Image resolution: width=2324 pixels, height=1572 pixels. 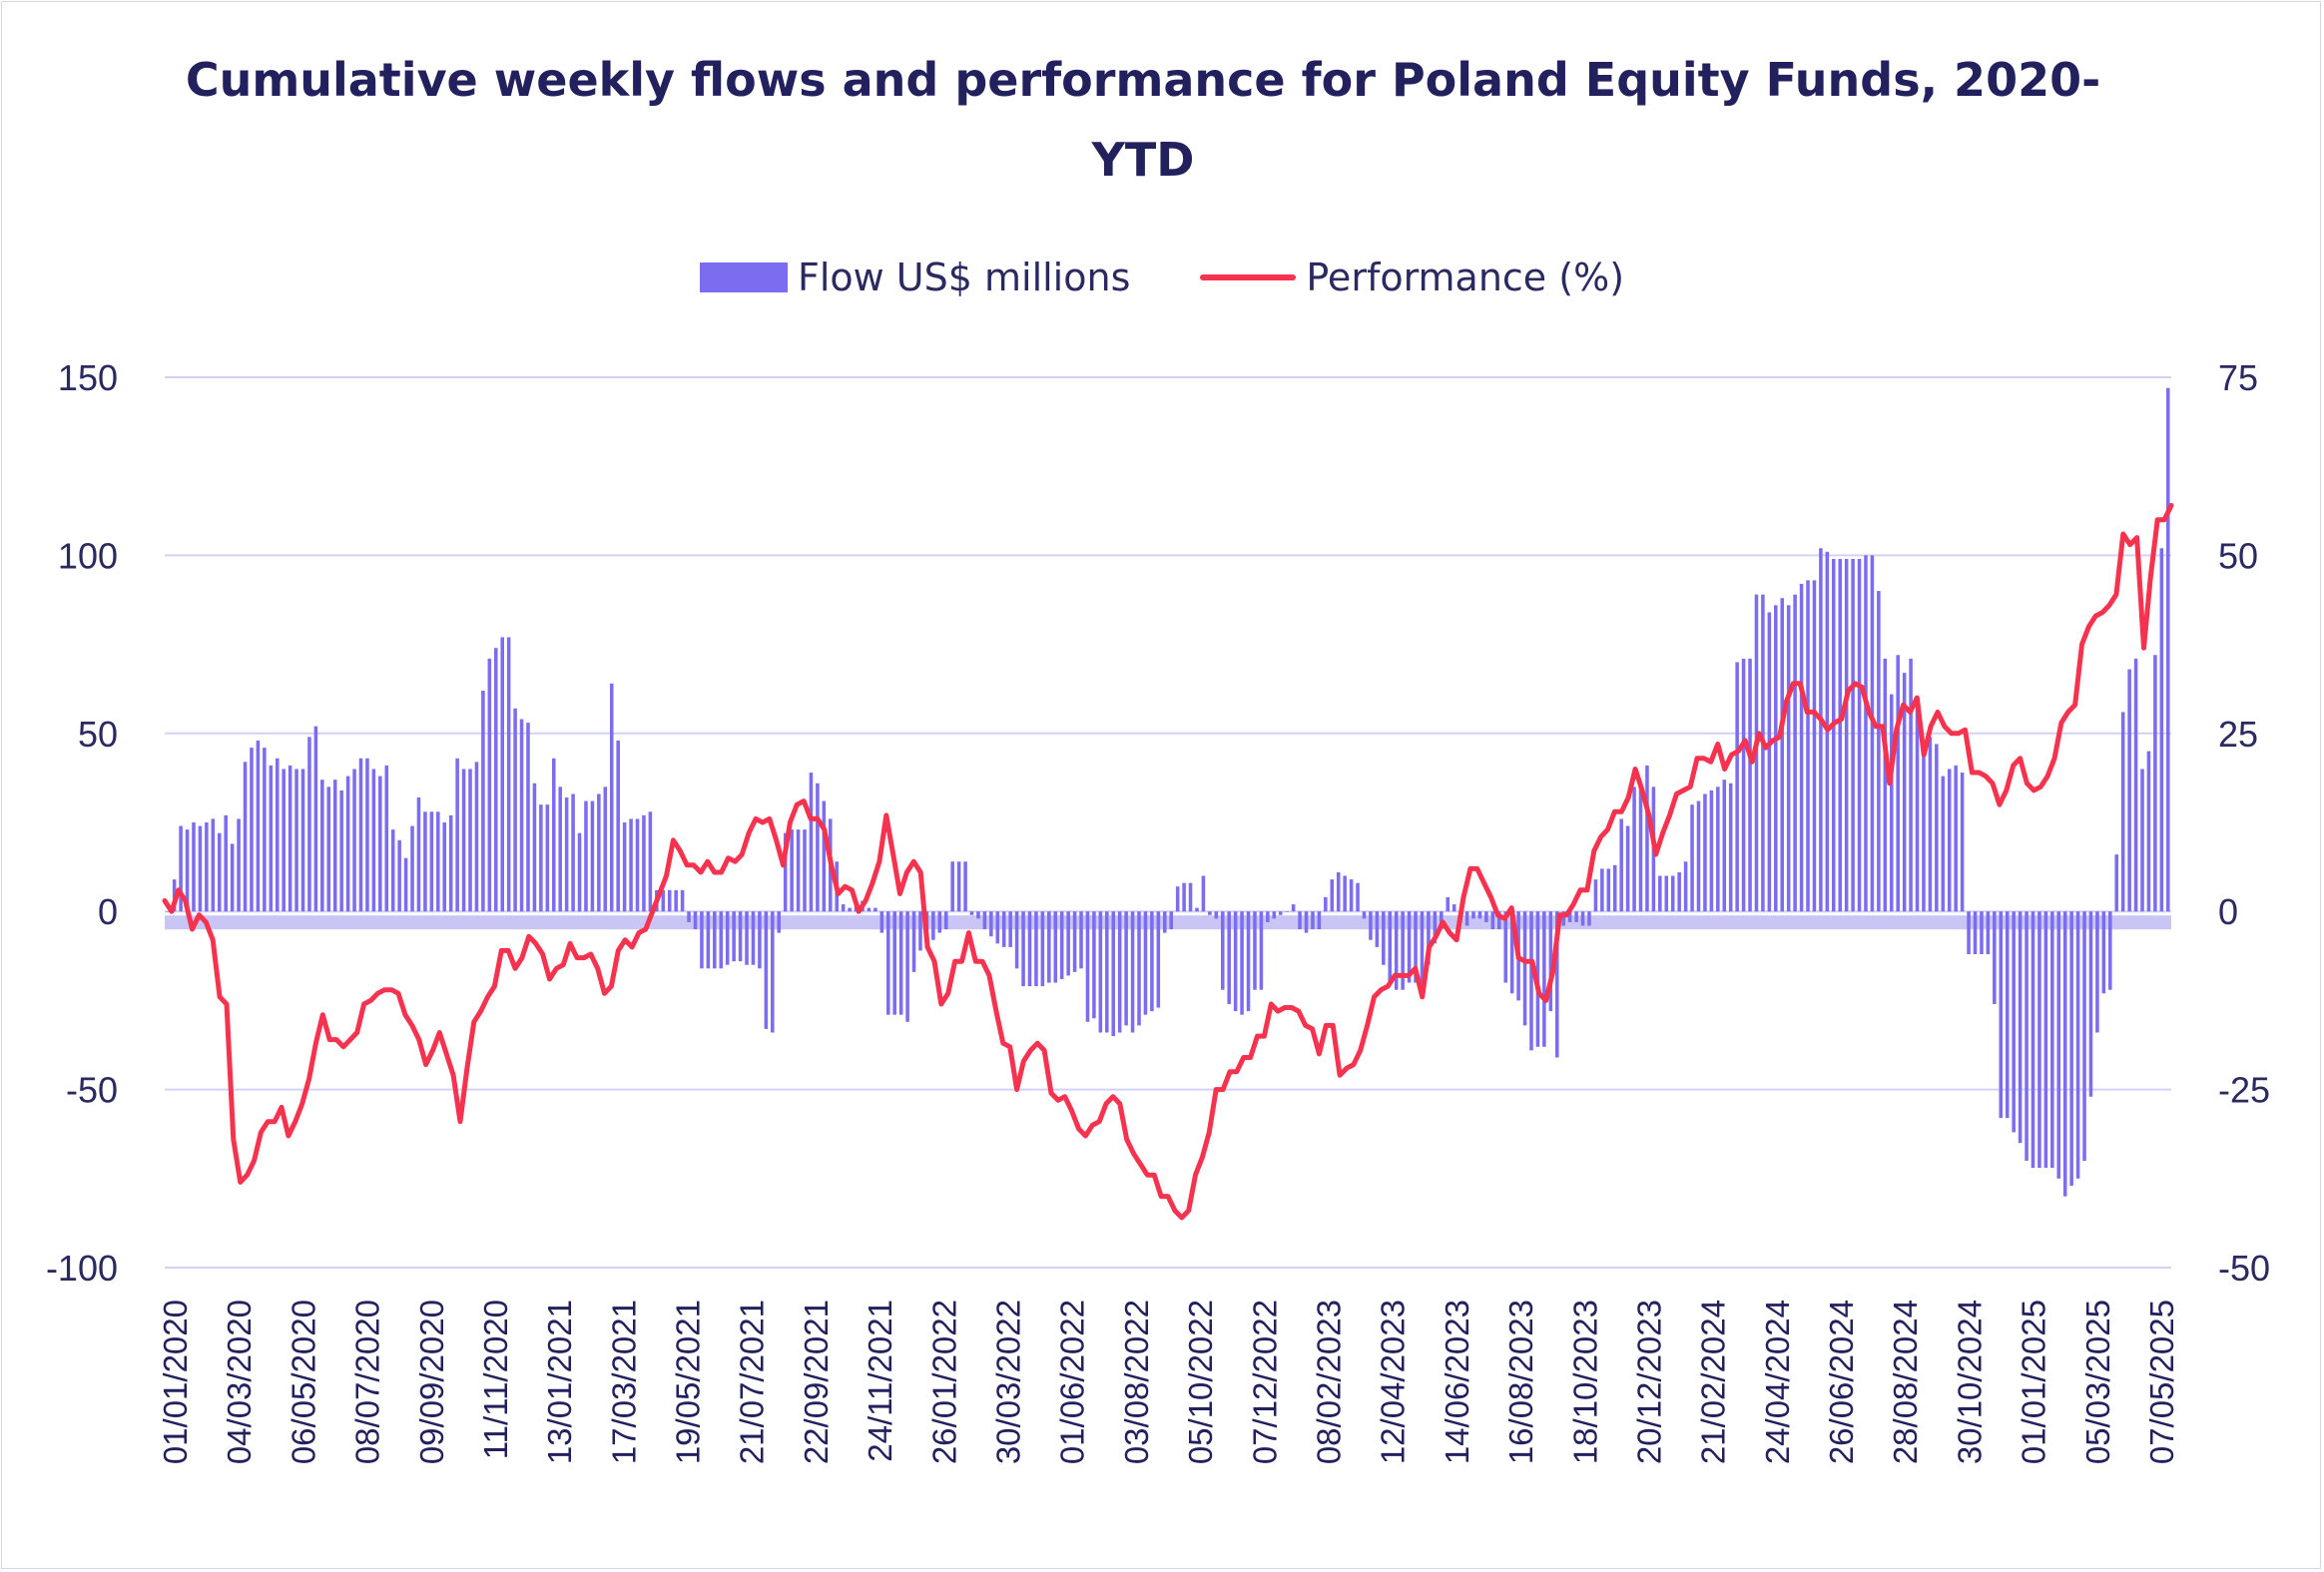 What do you see at coordinates (915, 277) in the screenshot?
I see `legend-item-flow: Flow US$ millions` at bounding box center [915, 277].